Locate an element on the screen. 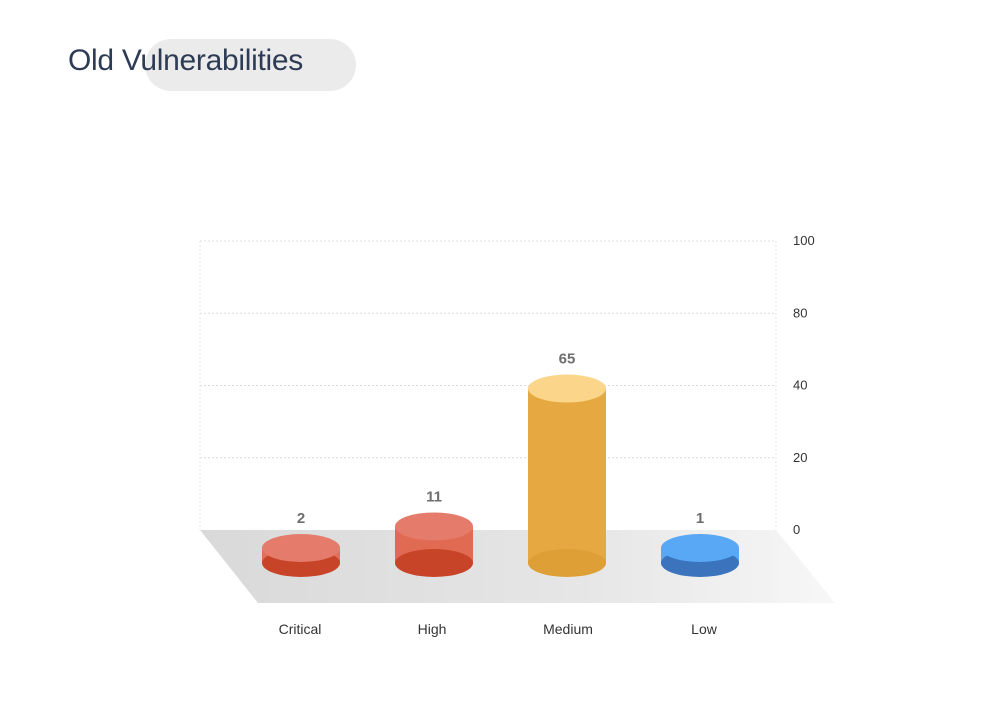 The image size is (1000, 712). title-highlight is located at coordinates (250, 65).